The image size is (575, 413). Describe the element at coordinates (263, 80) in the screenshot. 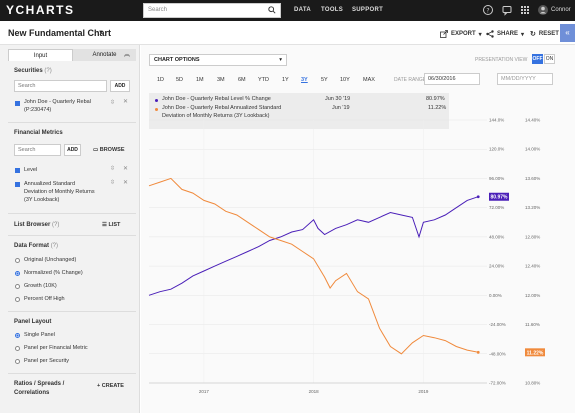

I see `range-ytd: YTD` at that location.